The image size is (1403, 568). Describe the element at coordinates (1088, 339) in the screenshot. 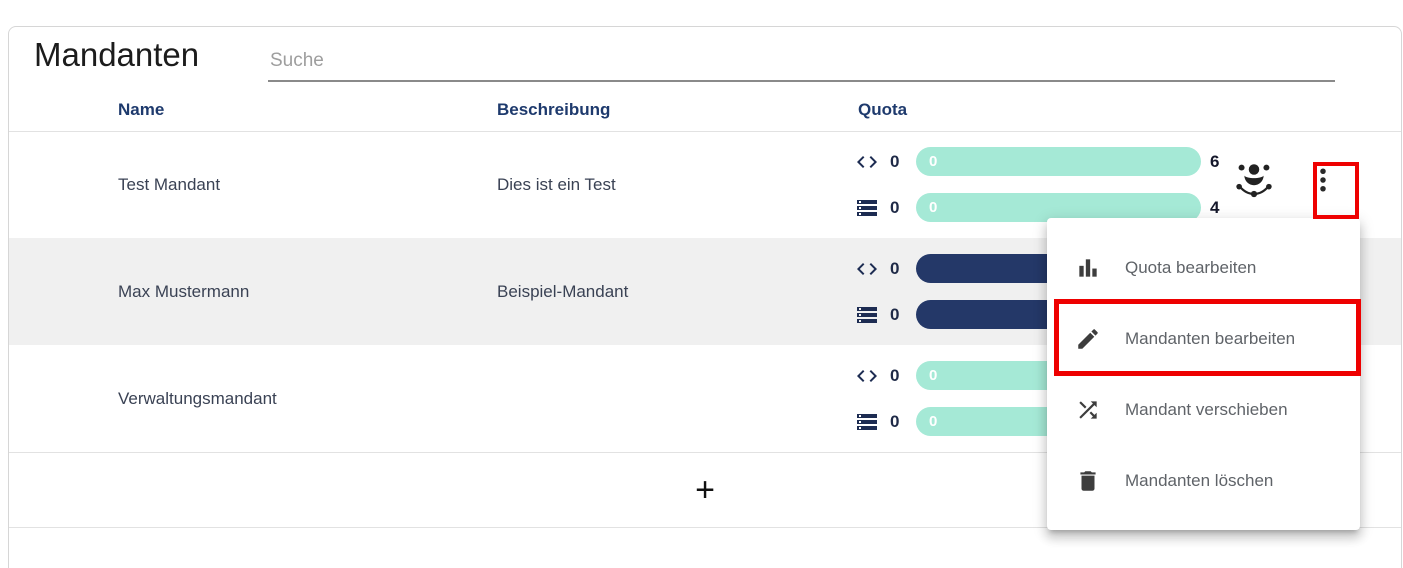

I see `pencil-icon` at that location.